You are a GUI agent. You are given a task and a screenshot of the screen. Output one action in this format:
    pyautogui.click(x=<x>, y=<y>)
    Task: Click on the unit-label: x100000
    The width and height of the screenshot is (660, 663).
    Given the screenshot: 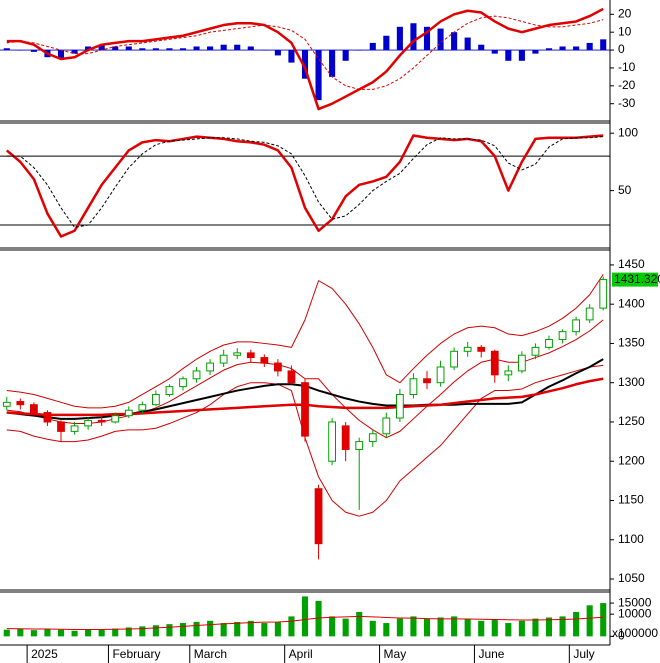 What is the action you would take?
    pyautogui.click(x=635, y=633)
    